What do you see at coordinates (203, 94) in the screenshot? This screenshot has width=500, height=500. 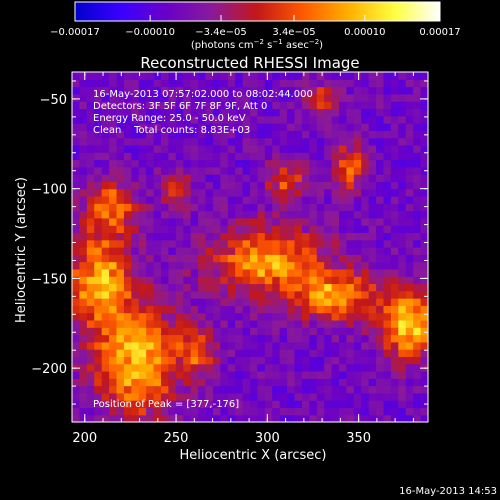 I see `annotation-time-range: 16-May-2013 07:57:02.000 to 08:02:44.000` at bounding box center [203, 94].